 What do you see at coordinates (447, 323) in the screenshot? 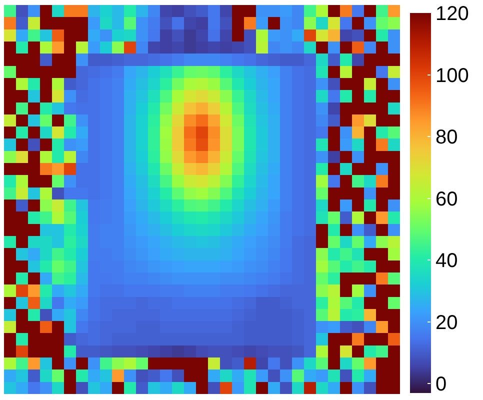
I see `color-bar-label: 20` at bounding box center [447, 323].